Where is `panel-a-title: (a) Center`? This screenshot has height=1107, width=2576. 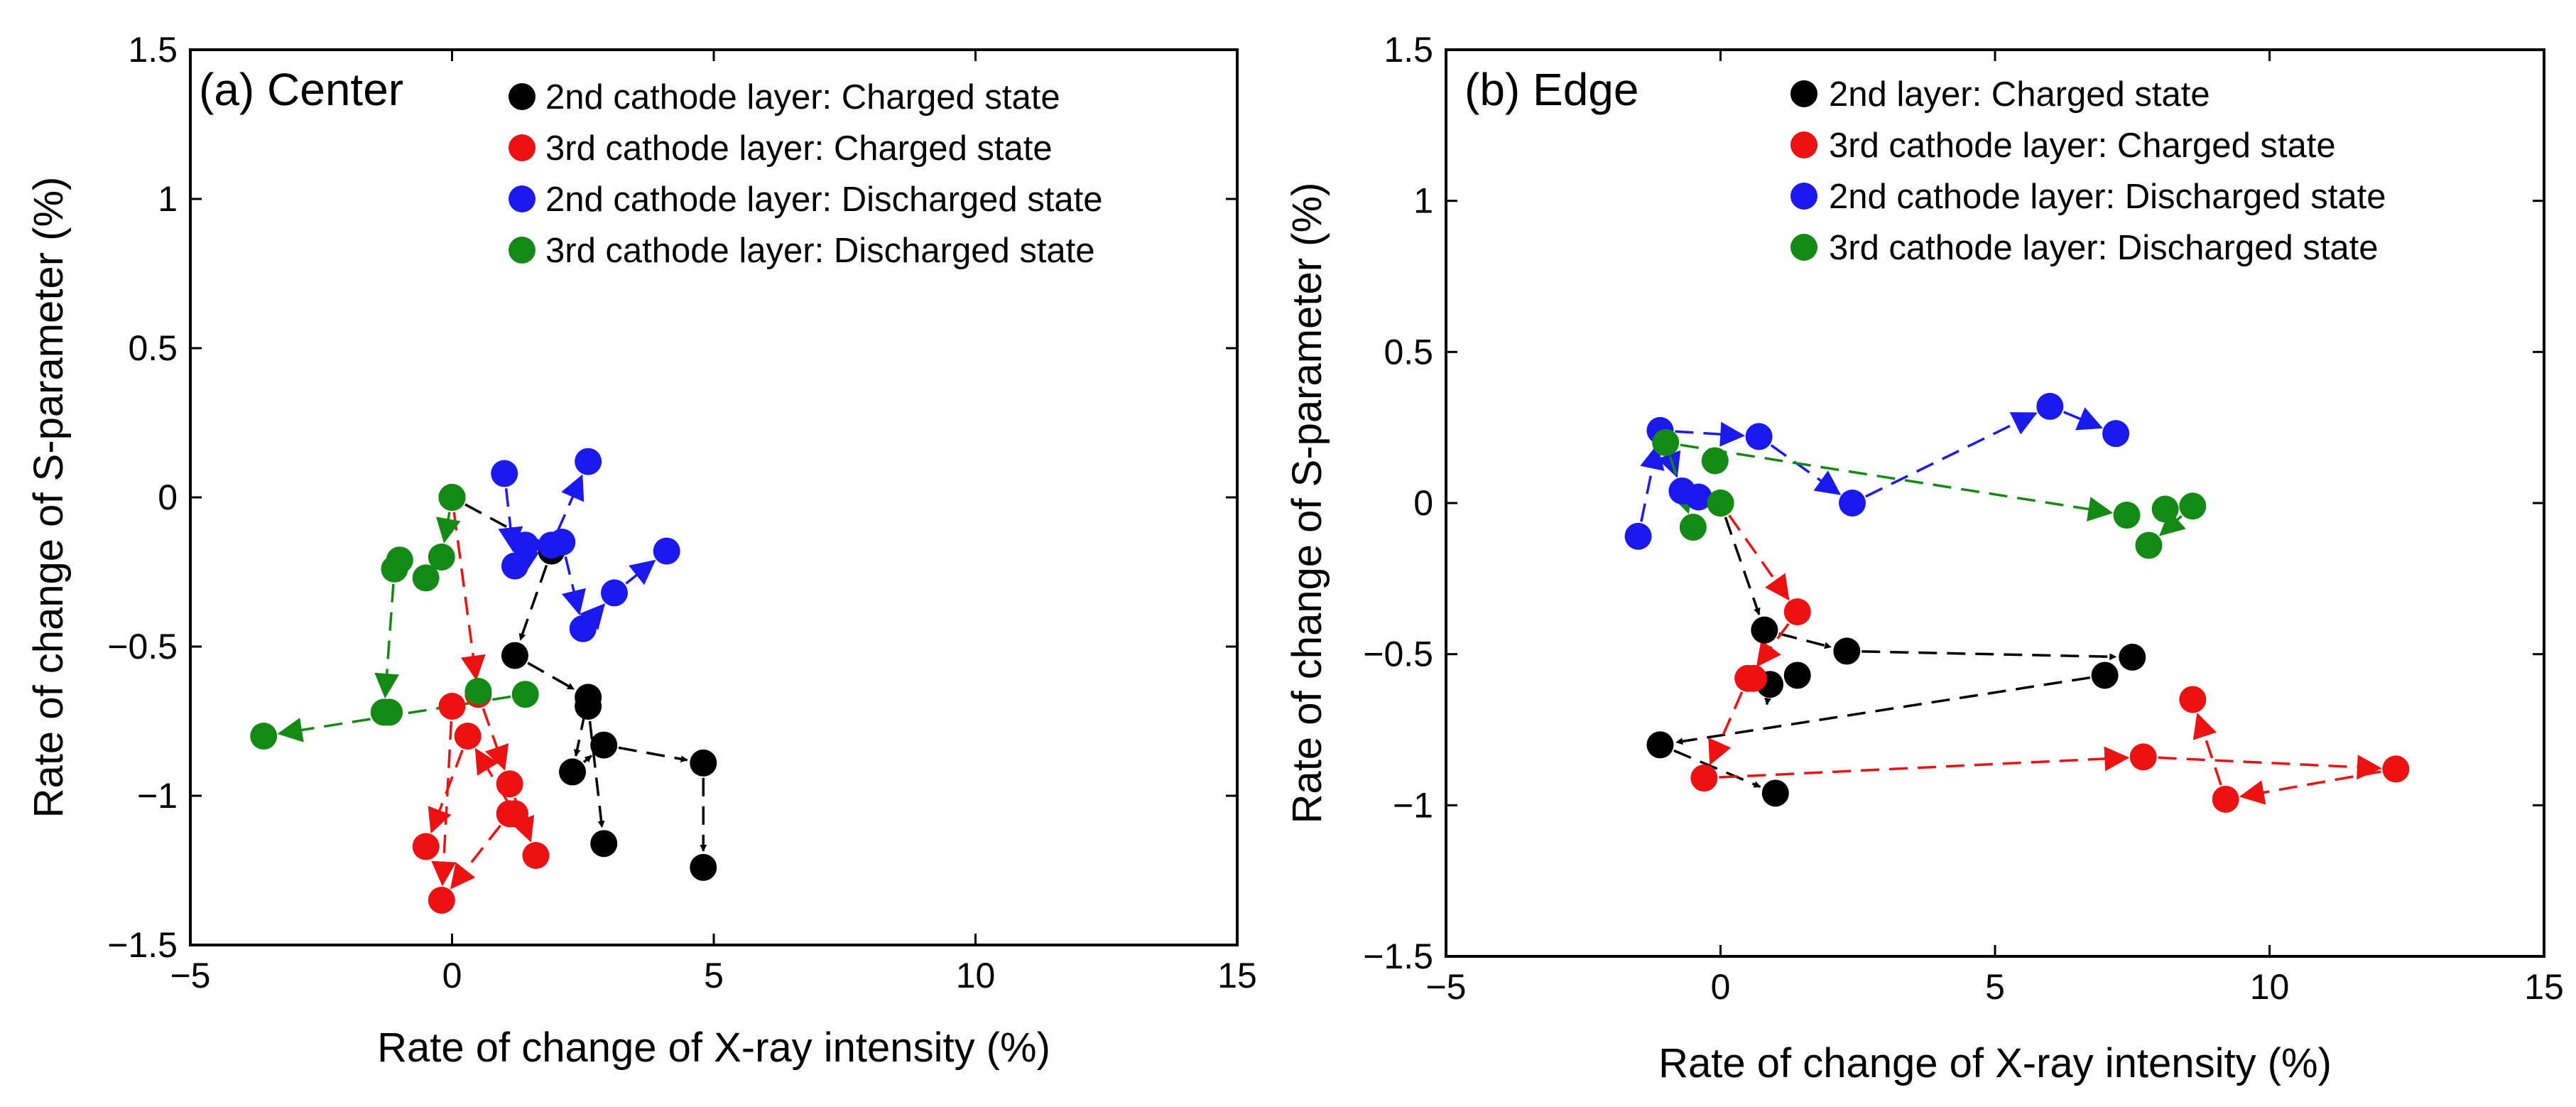
panel-a-title: (a) Center is located at coordinates (301, 89).